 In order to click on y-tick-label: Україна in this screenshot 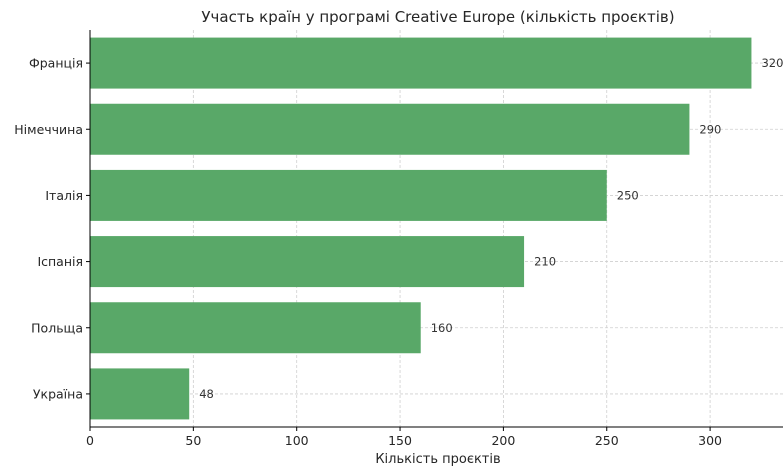, I will do `click(58, 393)`.